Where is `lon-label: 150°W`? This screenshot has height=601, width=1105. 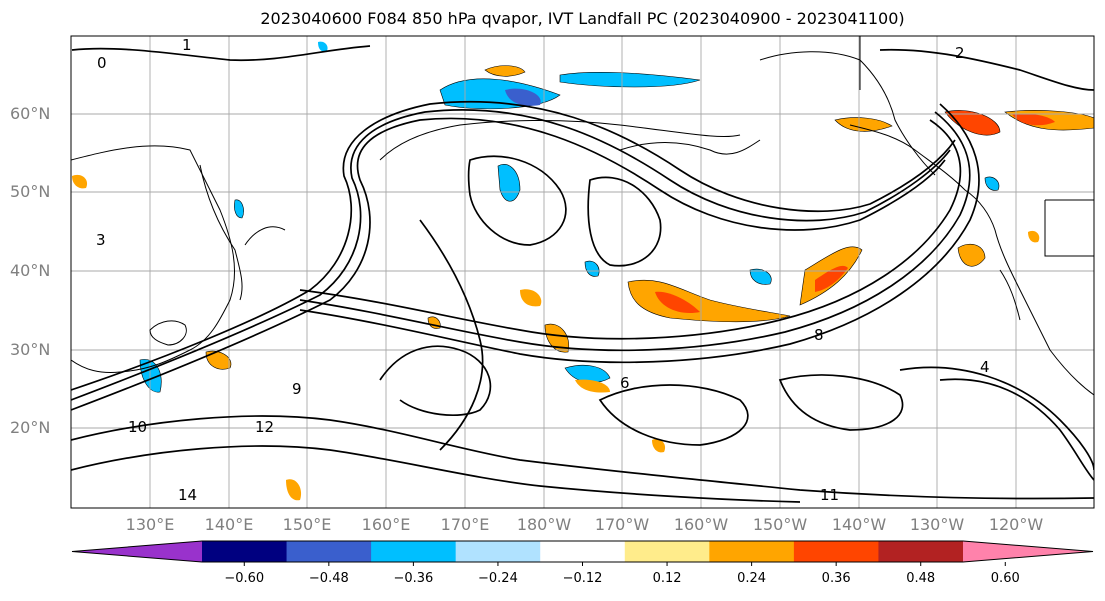 lon-label: 150°W is located at coordinates (780, 524).